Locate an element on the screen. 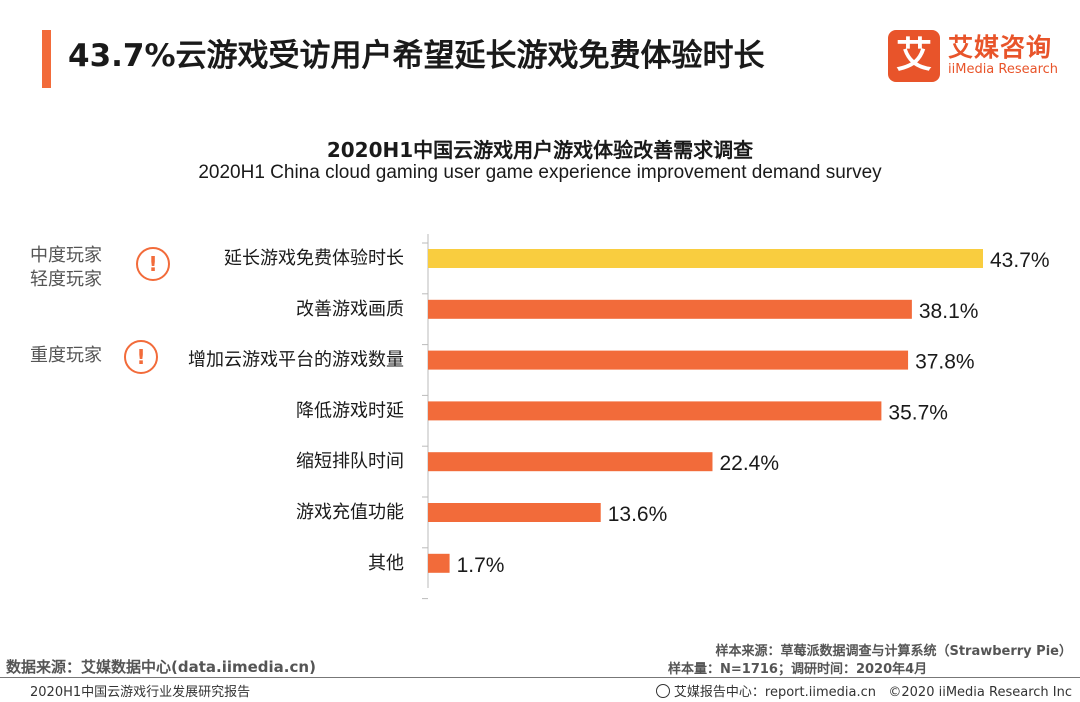  globe-icon is located at coordinates (662, 691).